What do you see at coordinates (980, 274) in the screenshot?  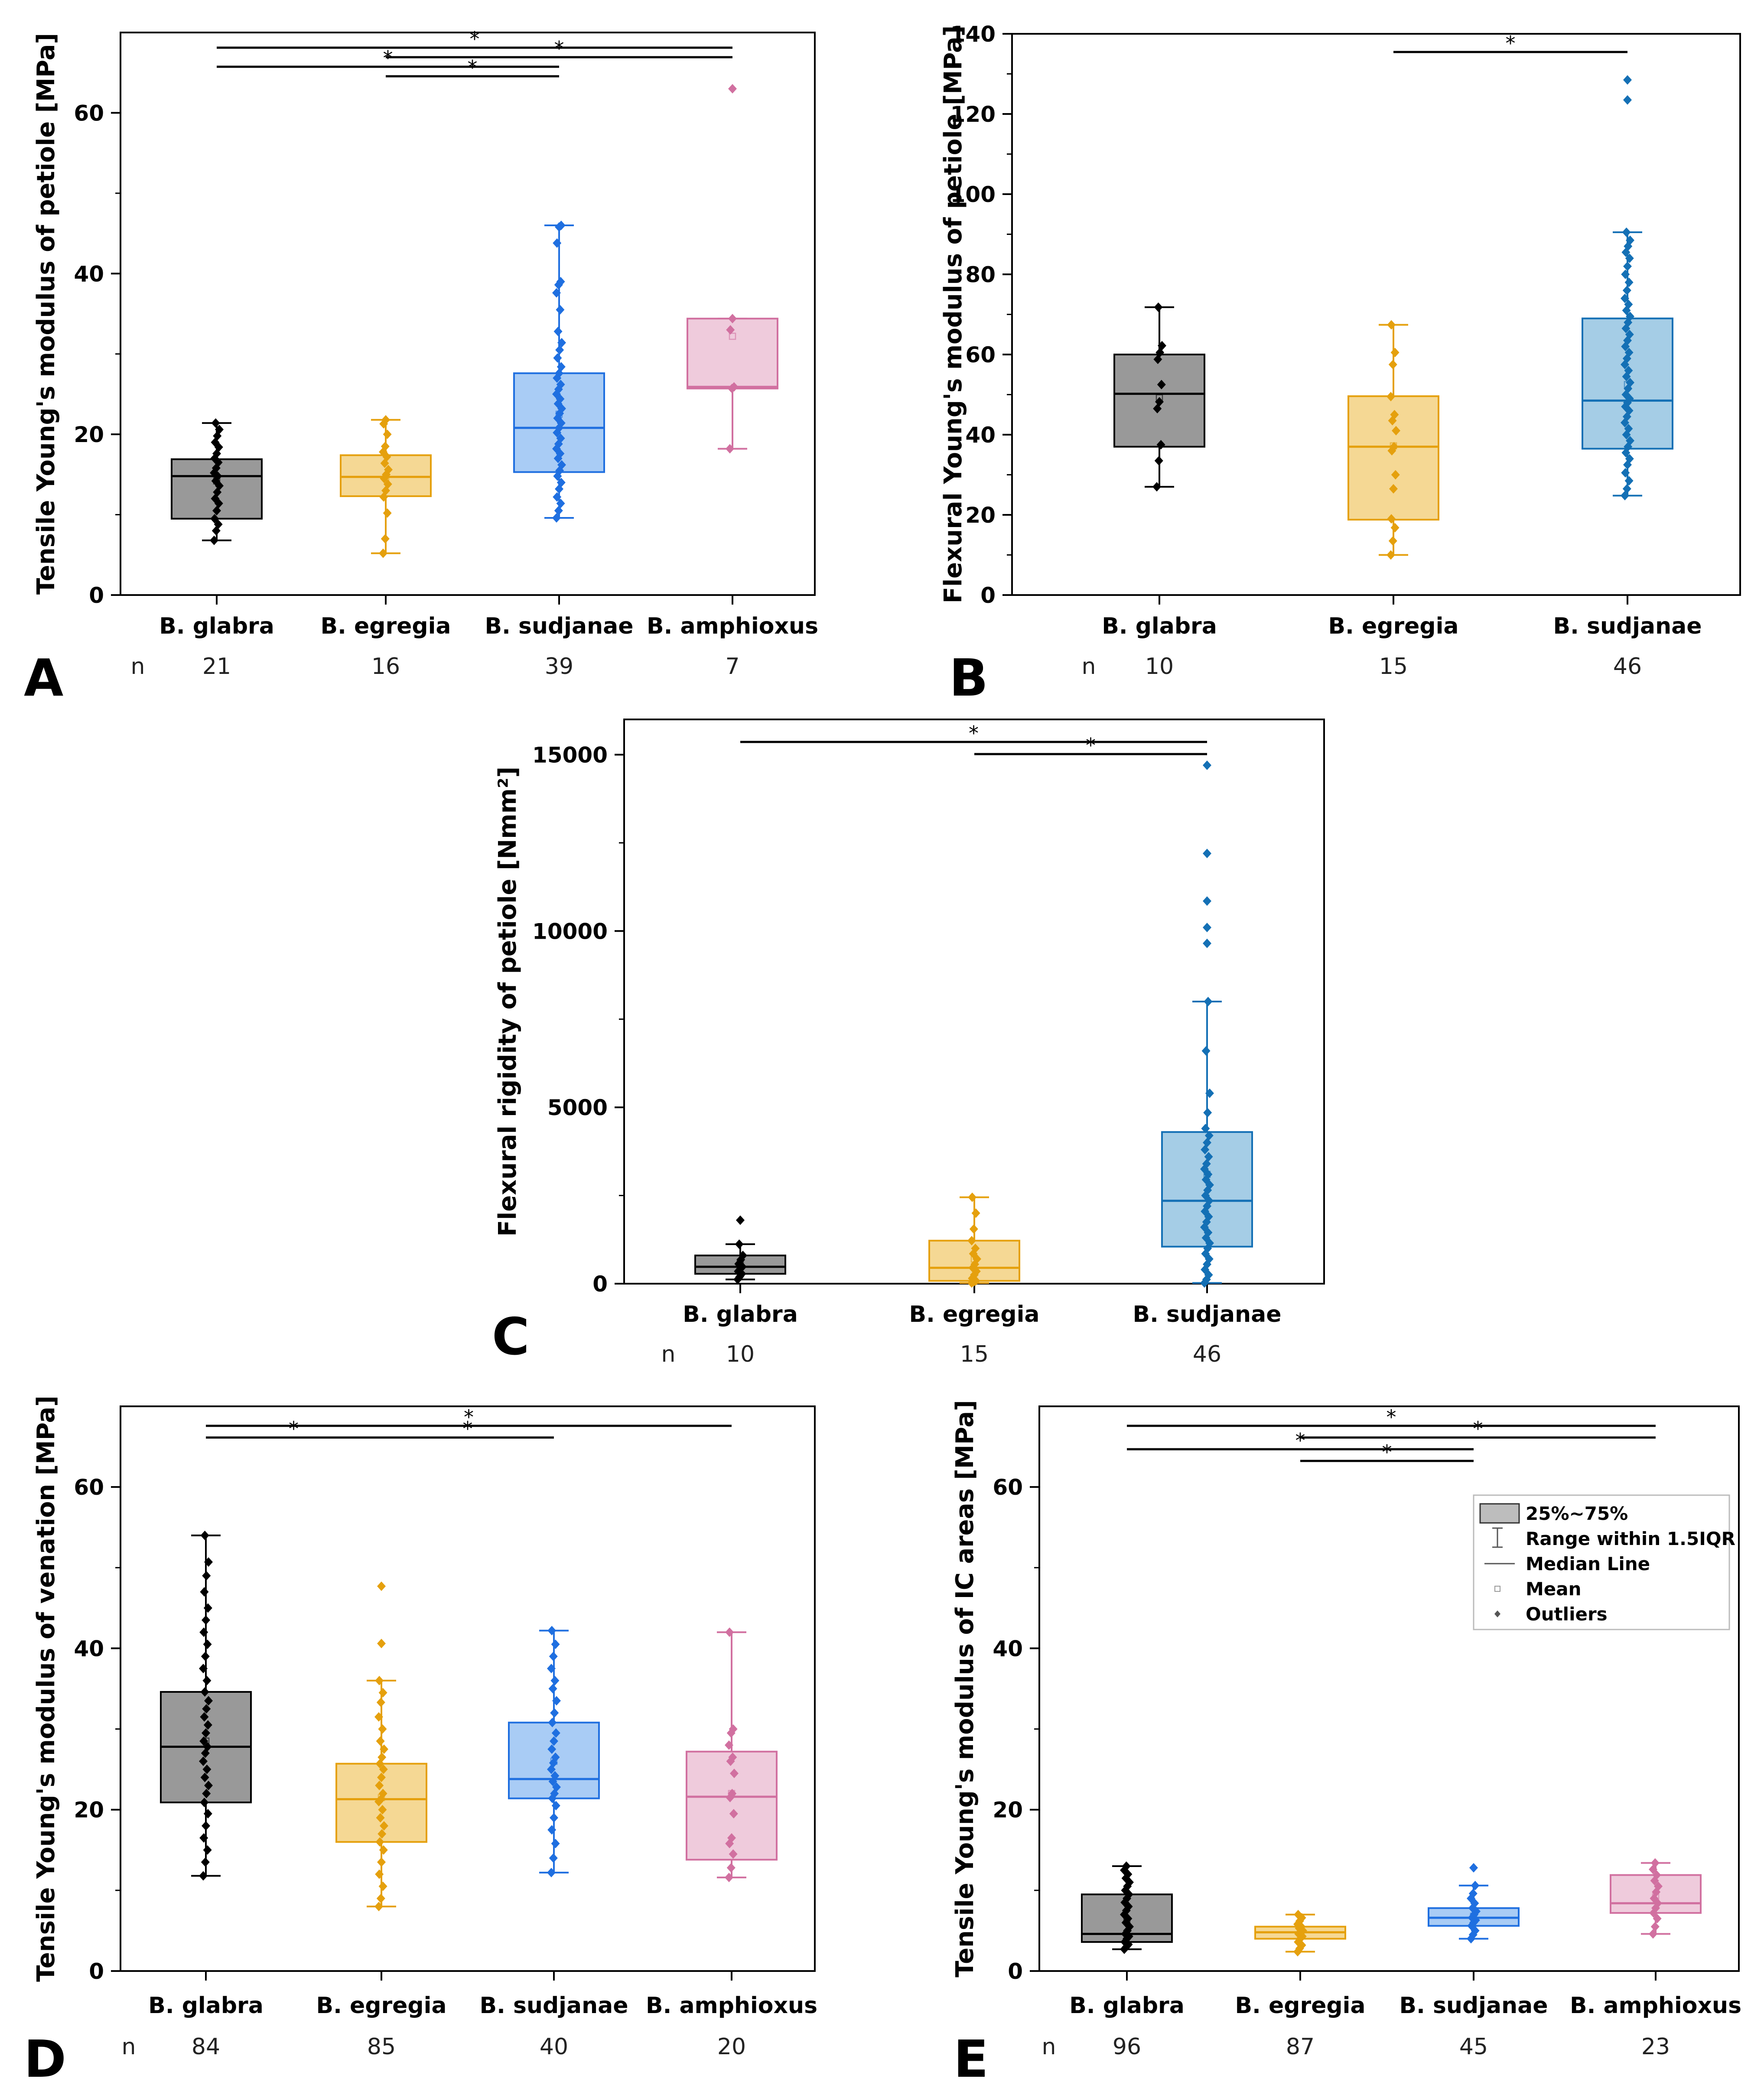 I see `y-tick-label: 80` at bounding box center [980, 274].